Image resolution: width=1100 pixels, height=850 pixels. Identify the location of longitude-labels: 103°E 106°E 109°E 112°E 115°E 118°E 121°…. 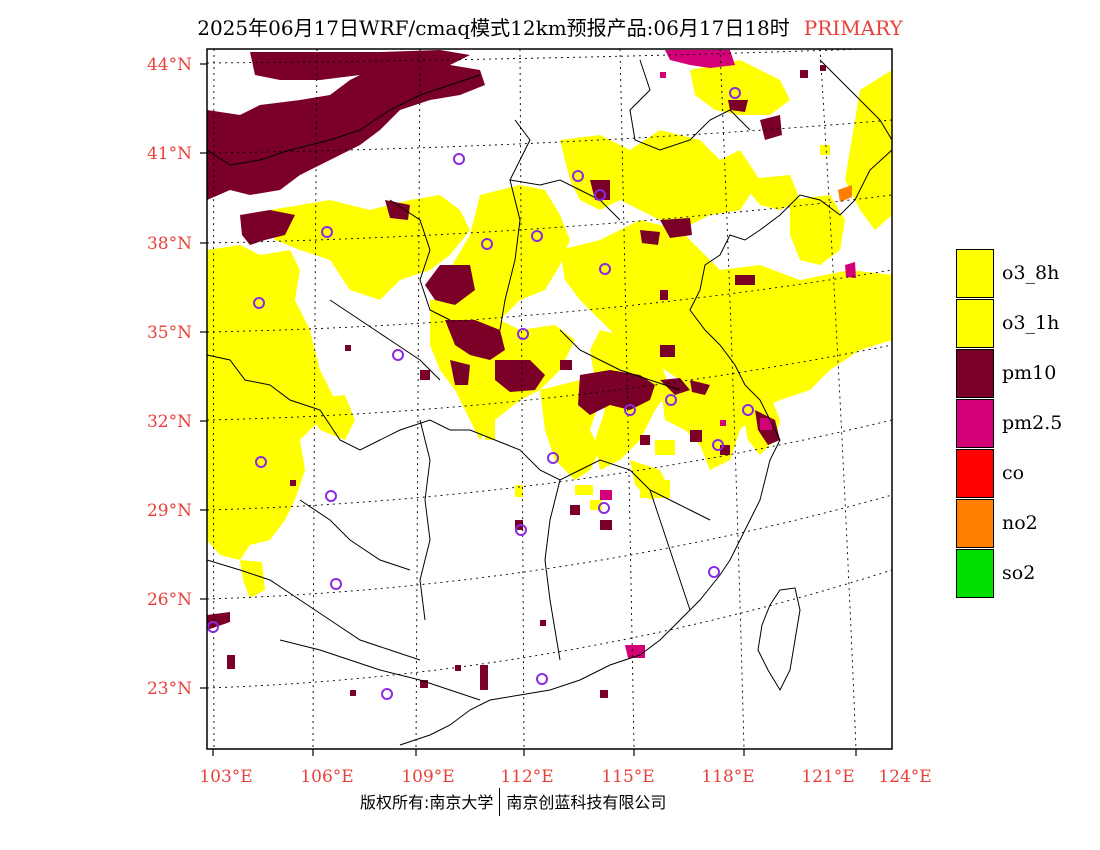
(565, 777).